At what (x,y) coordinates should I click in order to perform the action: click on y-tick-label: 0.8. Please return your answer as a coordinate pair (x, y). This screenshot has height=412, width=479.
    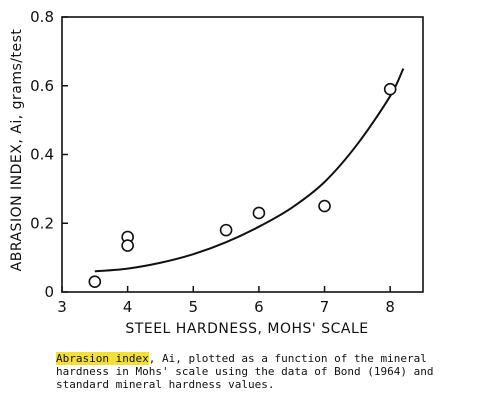
    Looking at the image, I should click on (42, 17).